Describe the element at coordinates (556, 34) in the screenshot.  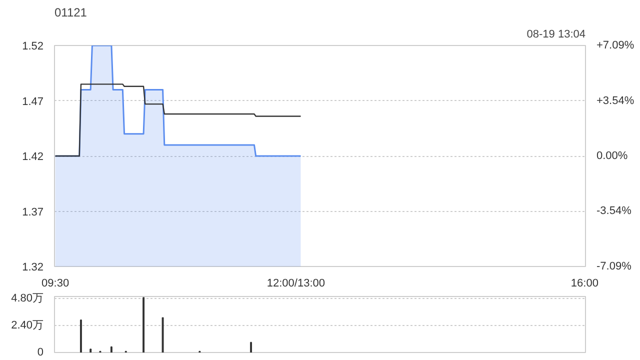
I see `text: 08-19 13:04` at that location.